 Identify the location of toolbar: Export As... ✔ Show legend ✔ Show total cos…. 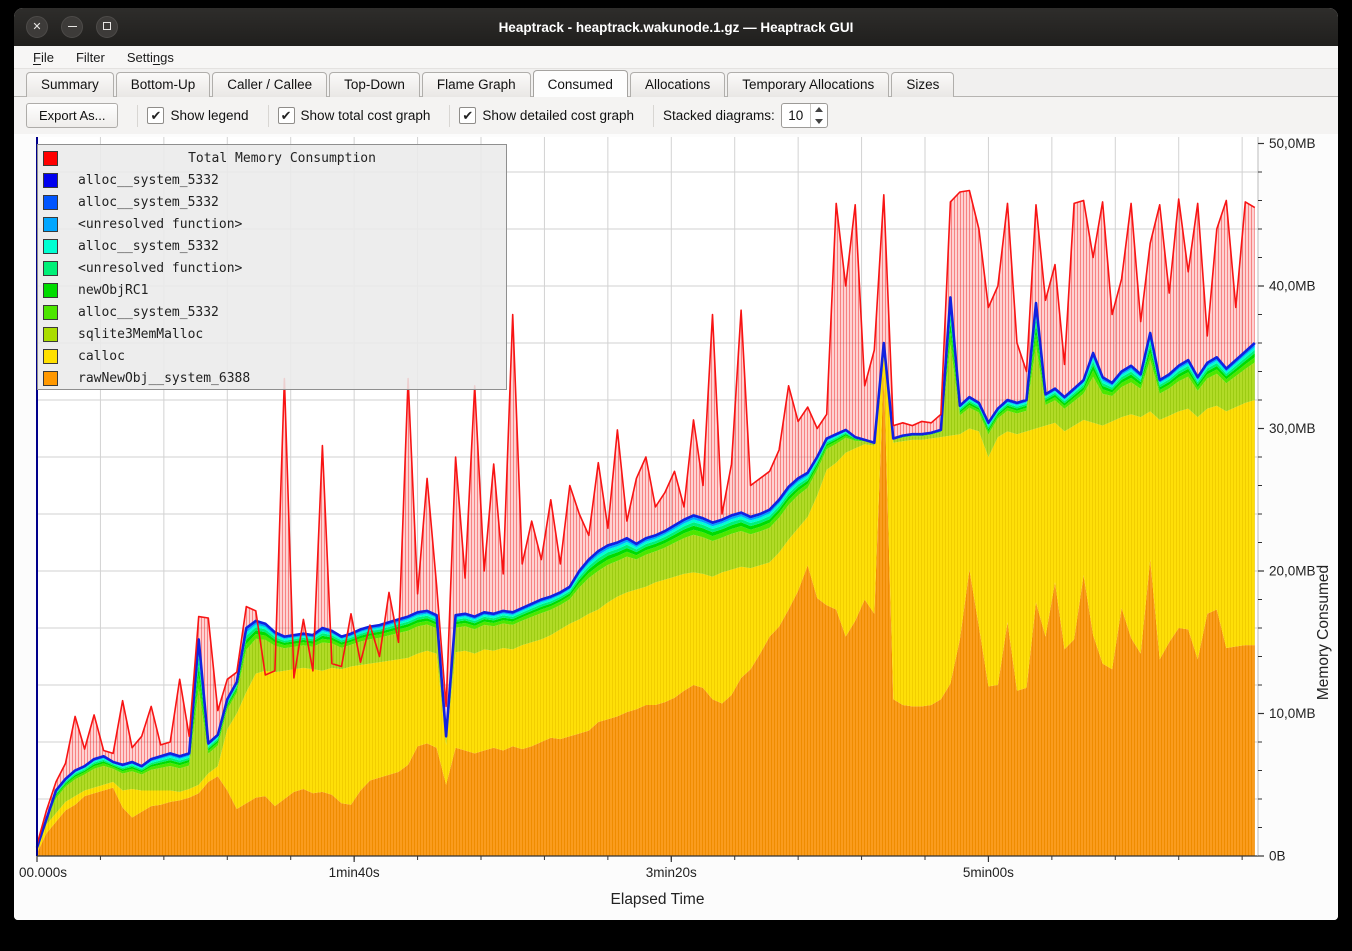
(676, 115).